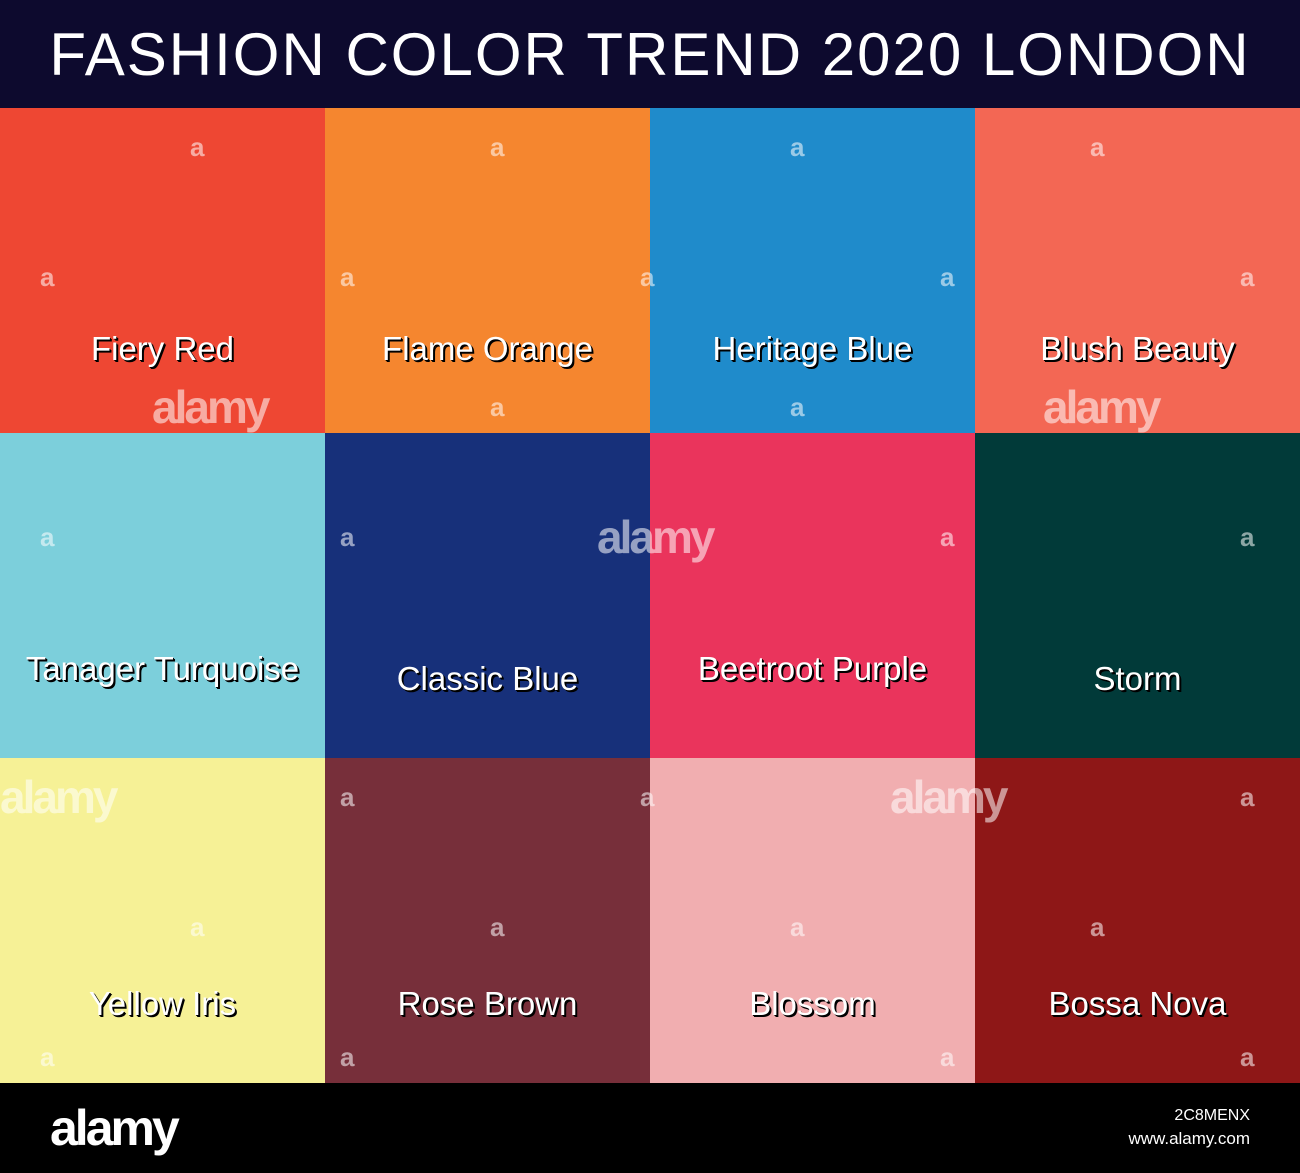  I want to click on swatch-label: Yellow Iris, so click(162, 1003).